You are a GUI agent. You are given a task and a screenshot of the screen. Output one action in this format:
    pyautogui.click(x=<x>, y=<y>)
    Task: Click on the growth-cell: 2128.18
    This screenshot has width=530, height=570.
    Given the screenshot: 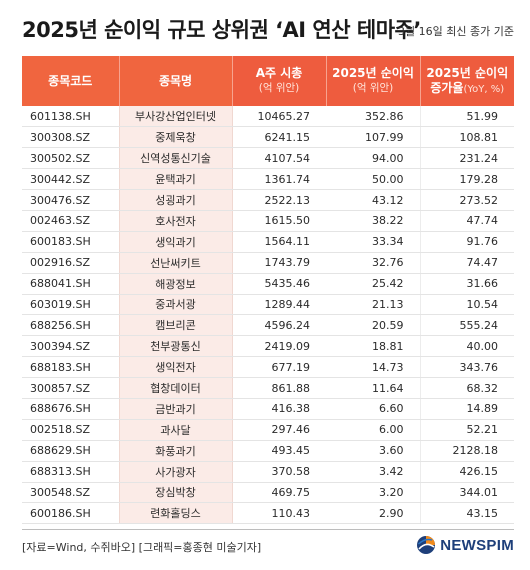 What is the action you would take?
    pyautogui.click(x=467, y=451)
    